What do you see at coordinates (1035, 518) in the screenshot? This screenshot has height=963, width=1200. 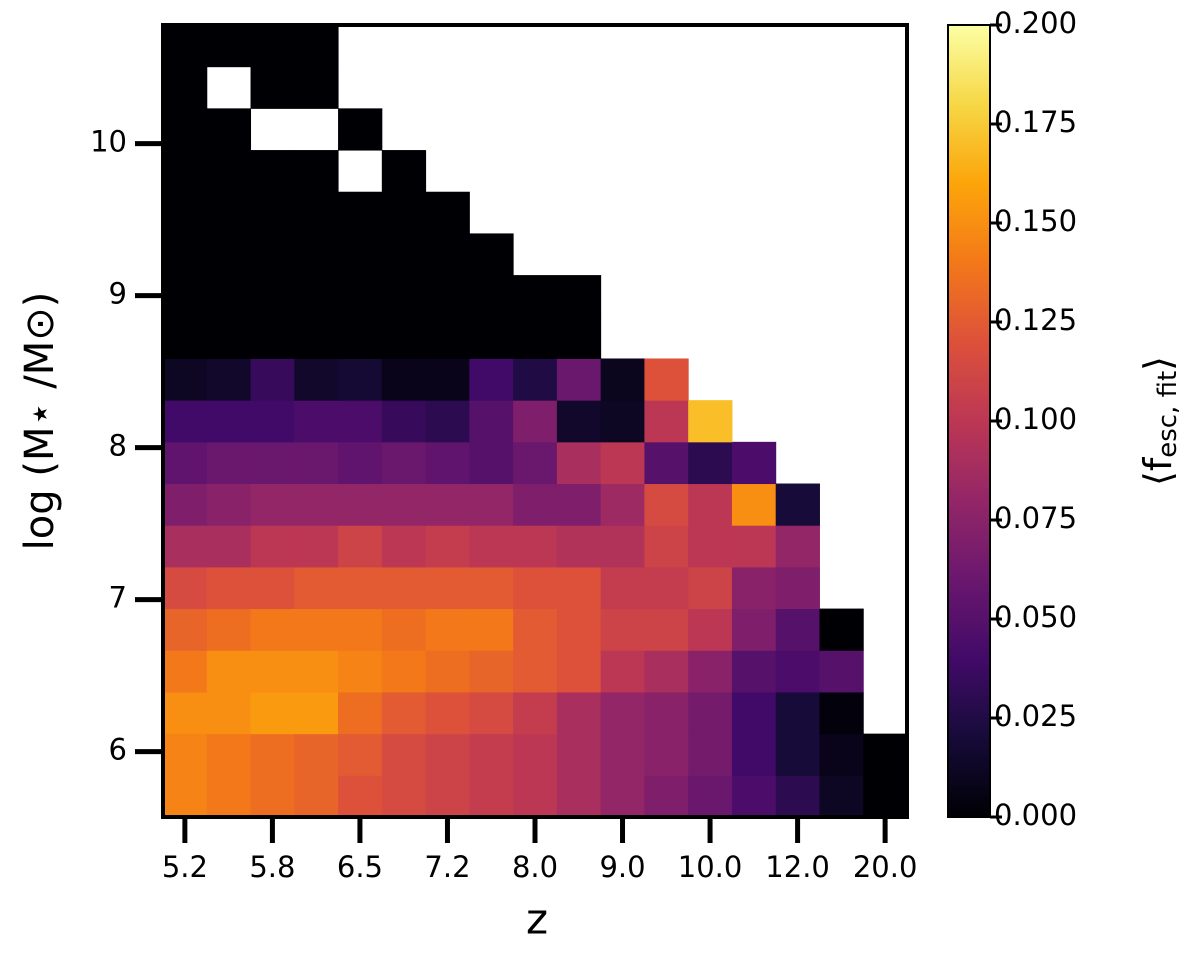 I see `colorbar-tick-label: 0.075` at bounding box center [1035, 518].